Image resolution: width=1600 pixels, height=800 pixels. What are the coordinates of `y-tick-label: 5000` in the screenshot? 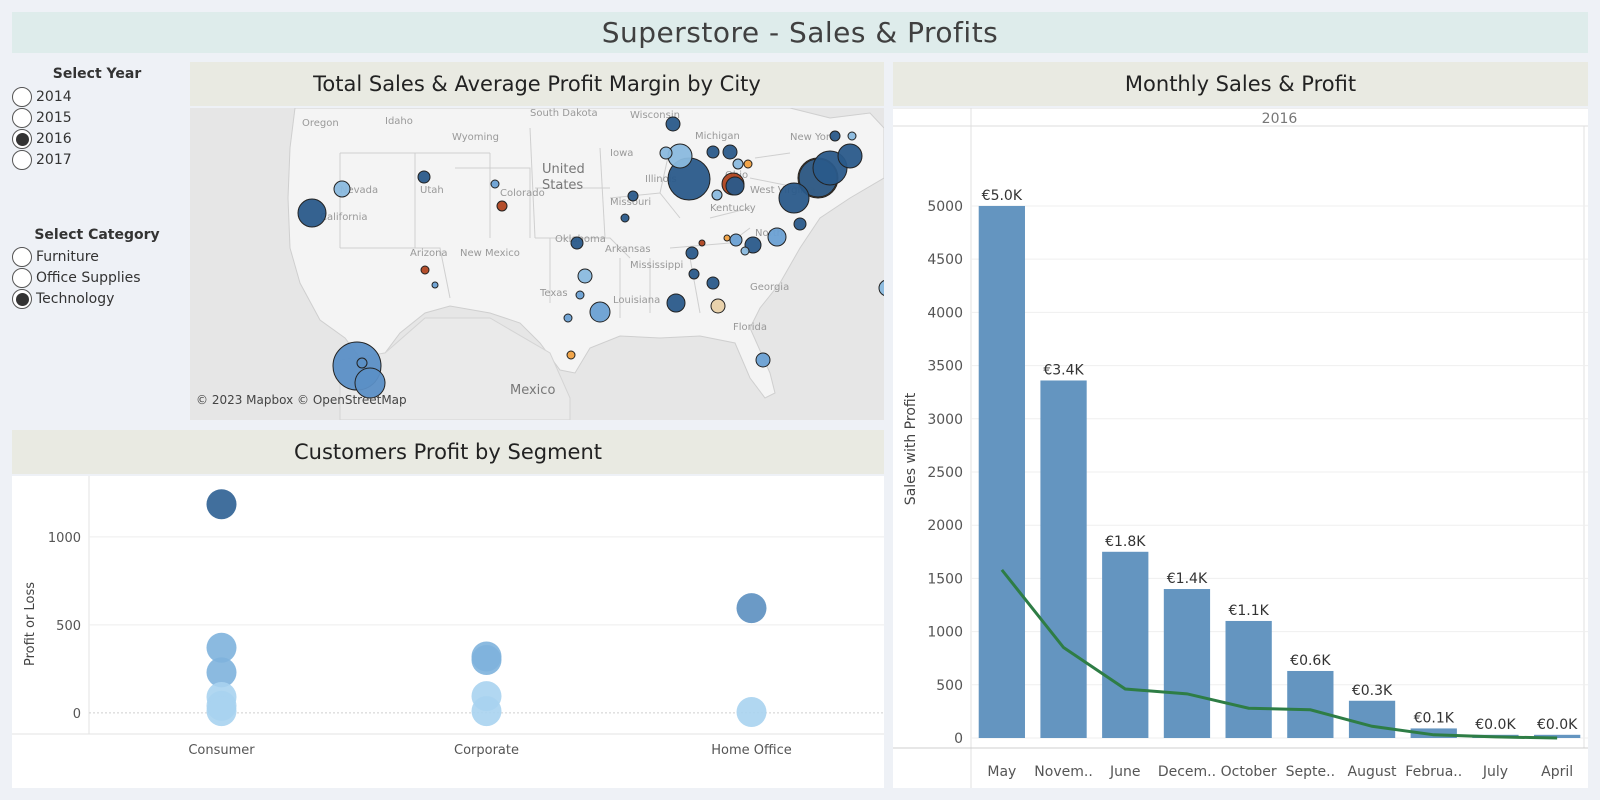 It's located at (945, 207).